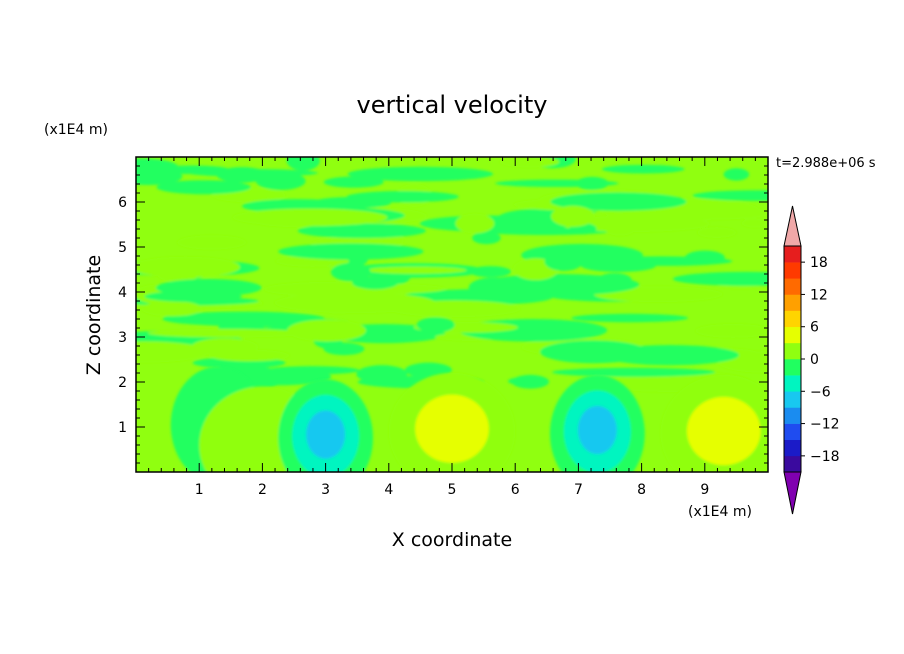 Image resolution: width=904 pixels, height=654 pixels. I want to click on y-tick-label: 2, so click(122, 383).